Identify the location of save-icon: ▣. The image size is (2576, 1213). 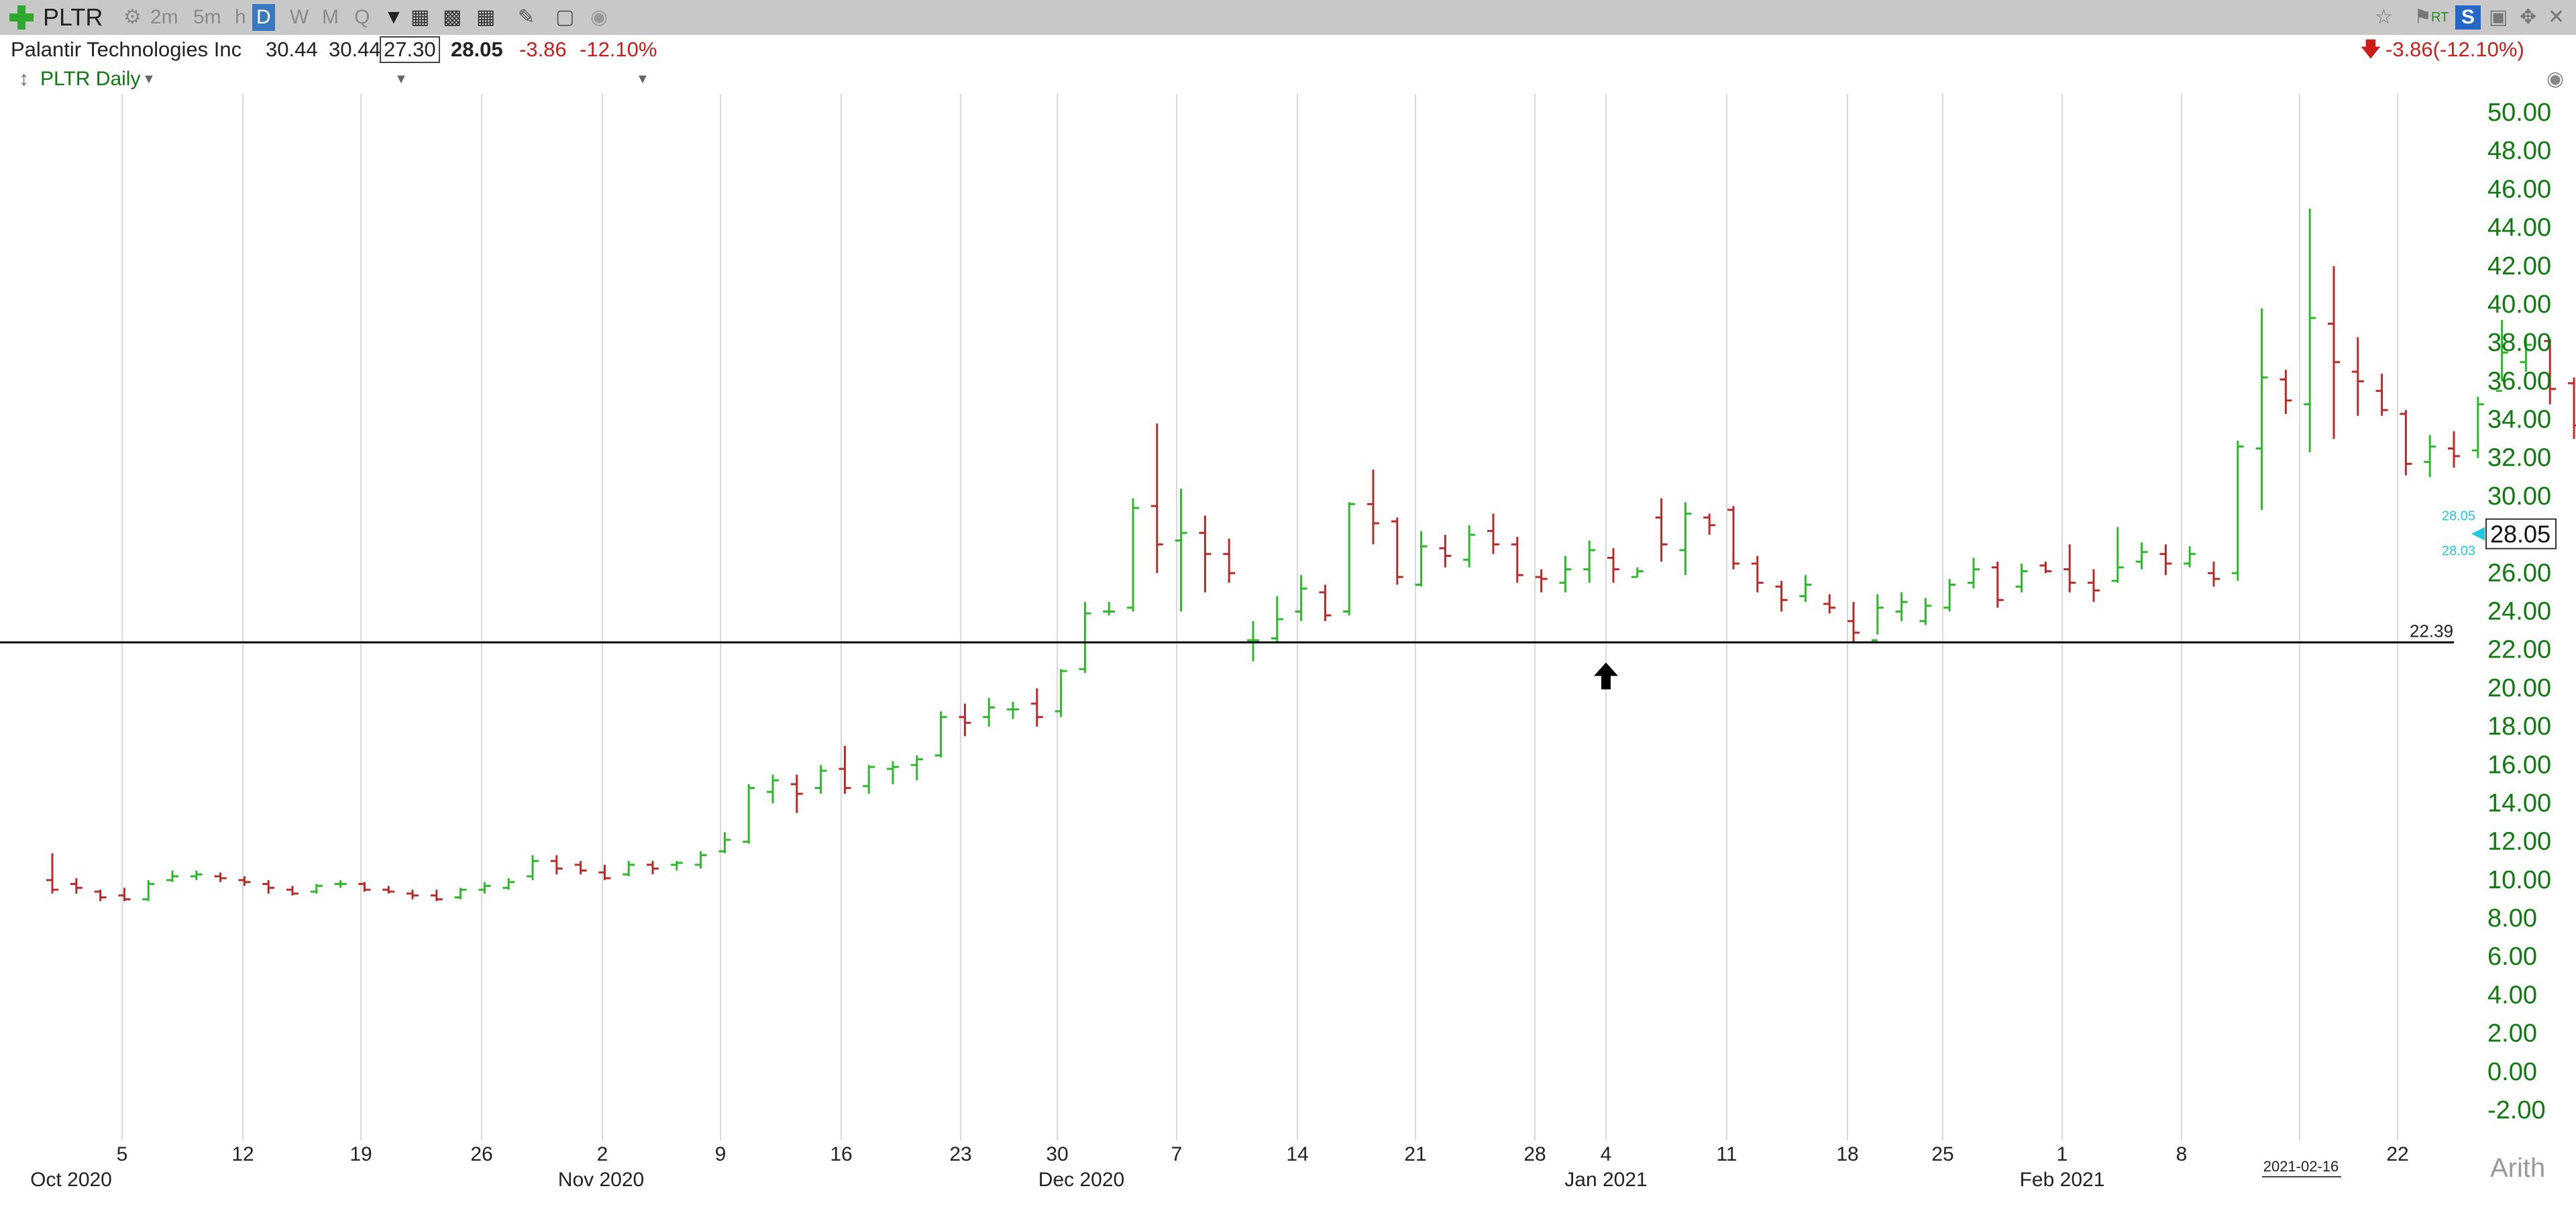
(2498, 17).